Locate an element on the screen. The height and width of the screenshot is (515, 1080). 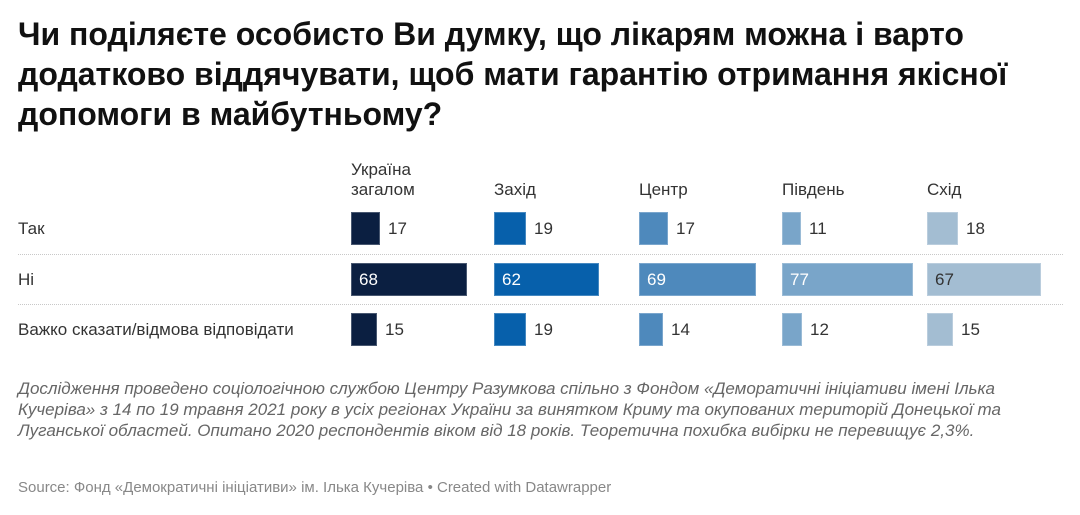
column-header: Схід is located at coordinates (944, 189).